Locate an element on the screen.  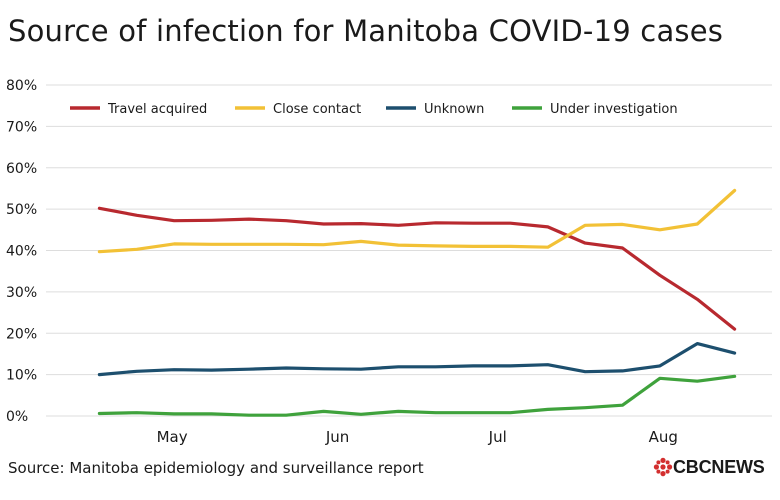
series-line-investigation is located at coordinates (417, 395).